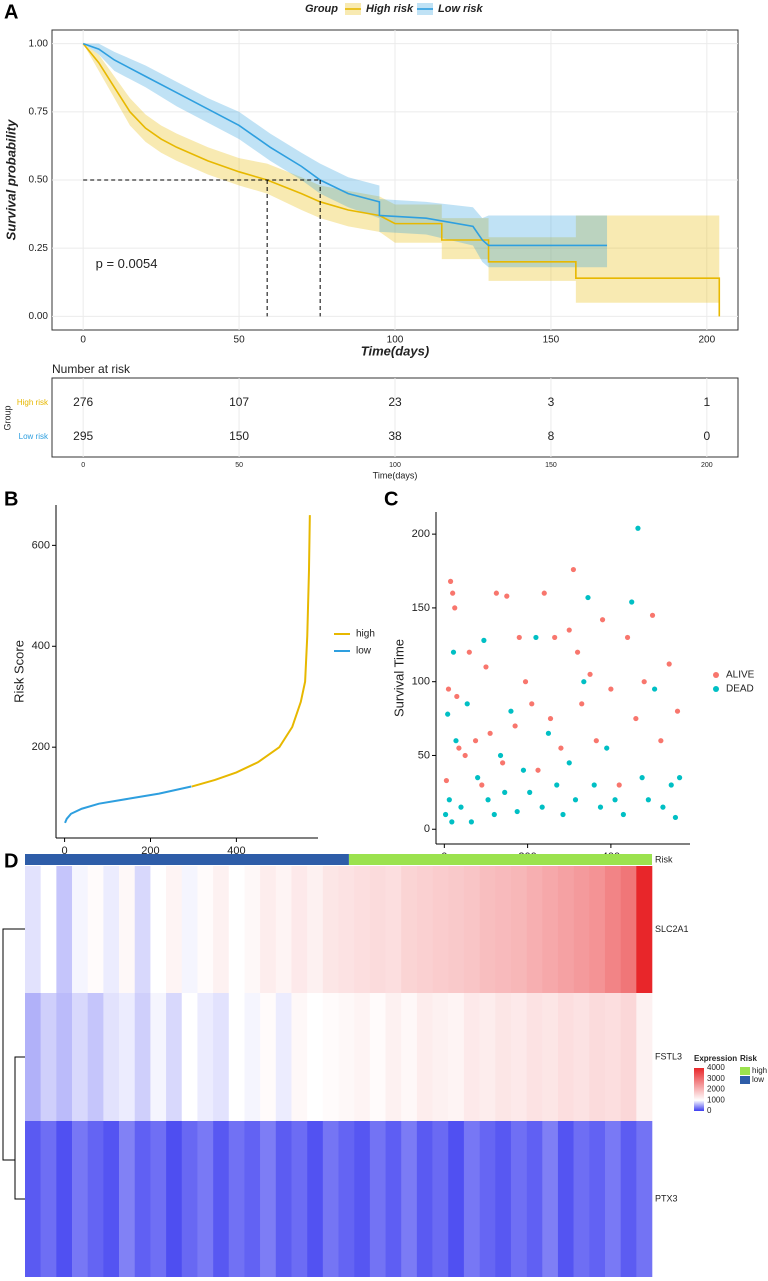  Describe the element at coordinates (668, 1056) in the screenshot. I see `row-label: FSTL3` at that location.